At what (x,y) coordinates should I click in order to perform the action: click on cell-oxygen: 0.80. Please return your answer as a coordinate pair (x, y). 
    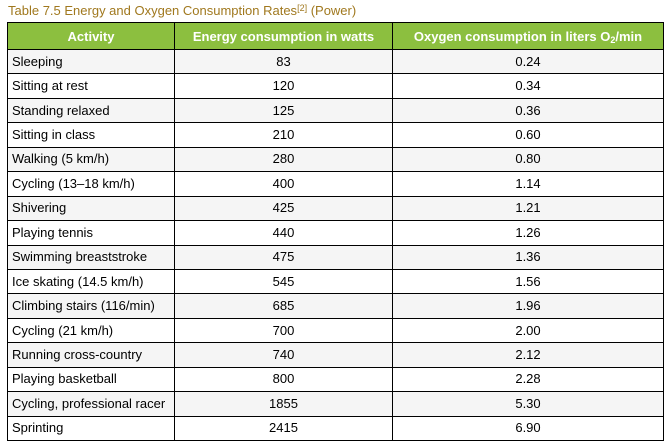
    Looking at the image, I should click on (528, 159).